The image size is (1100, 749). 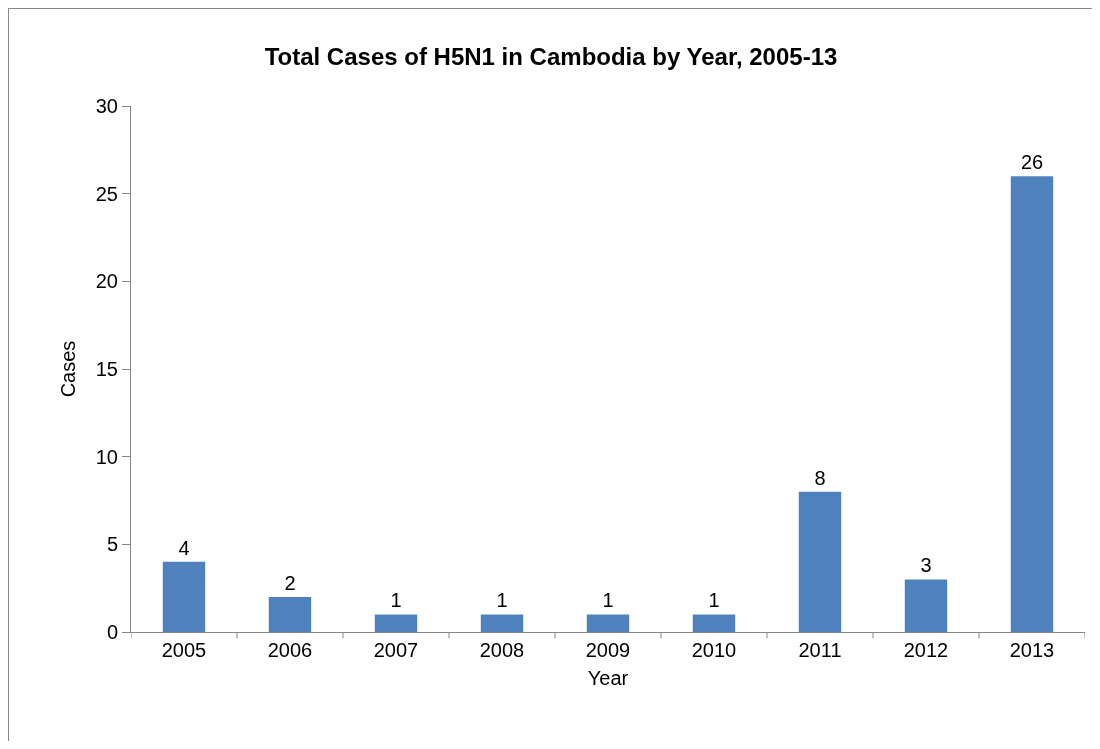 What do you see at coordinates (926, 565) in the screenshot?
I see `data-label: 3` at bounding box center [926, 565].